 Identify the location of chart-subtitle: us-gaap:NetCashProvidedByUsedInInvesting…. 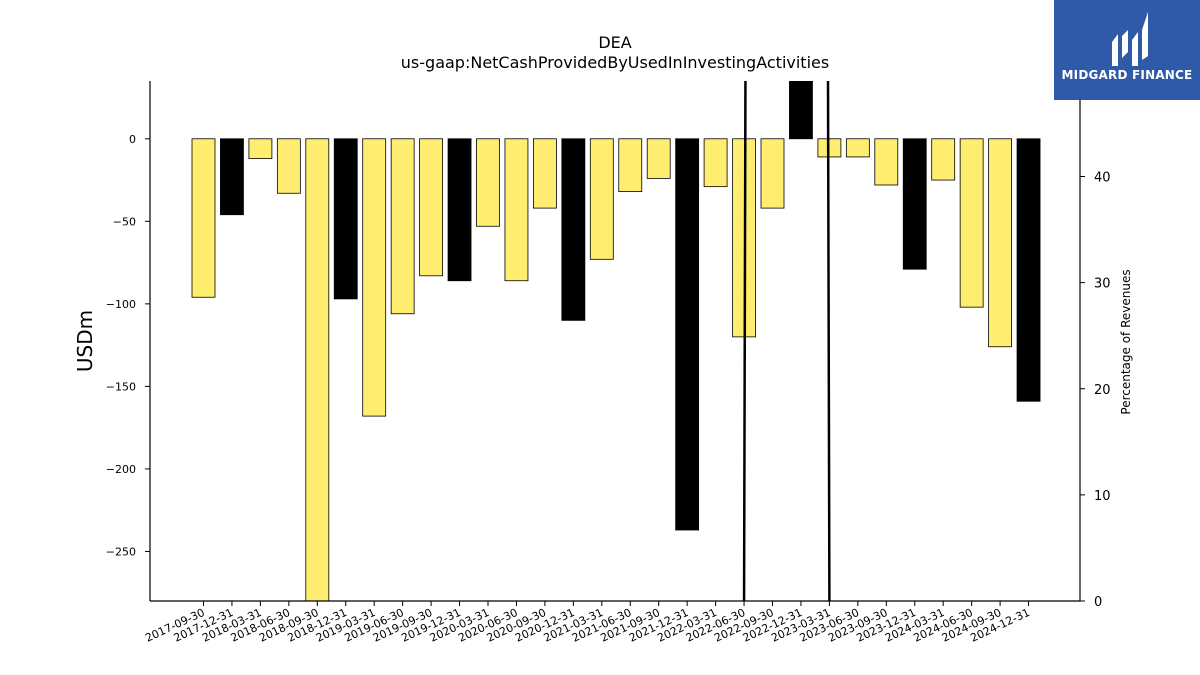
(615, 62).